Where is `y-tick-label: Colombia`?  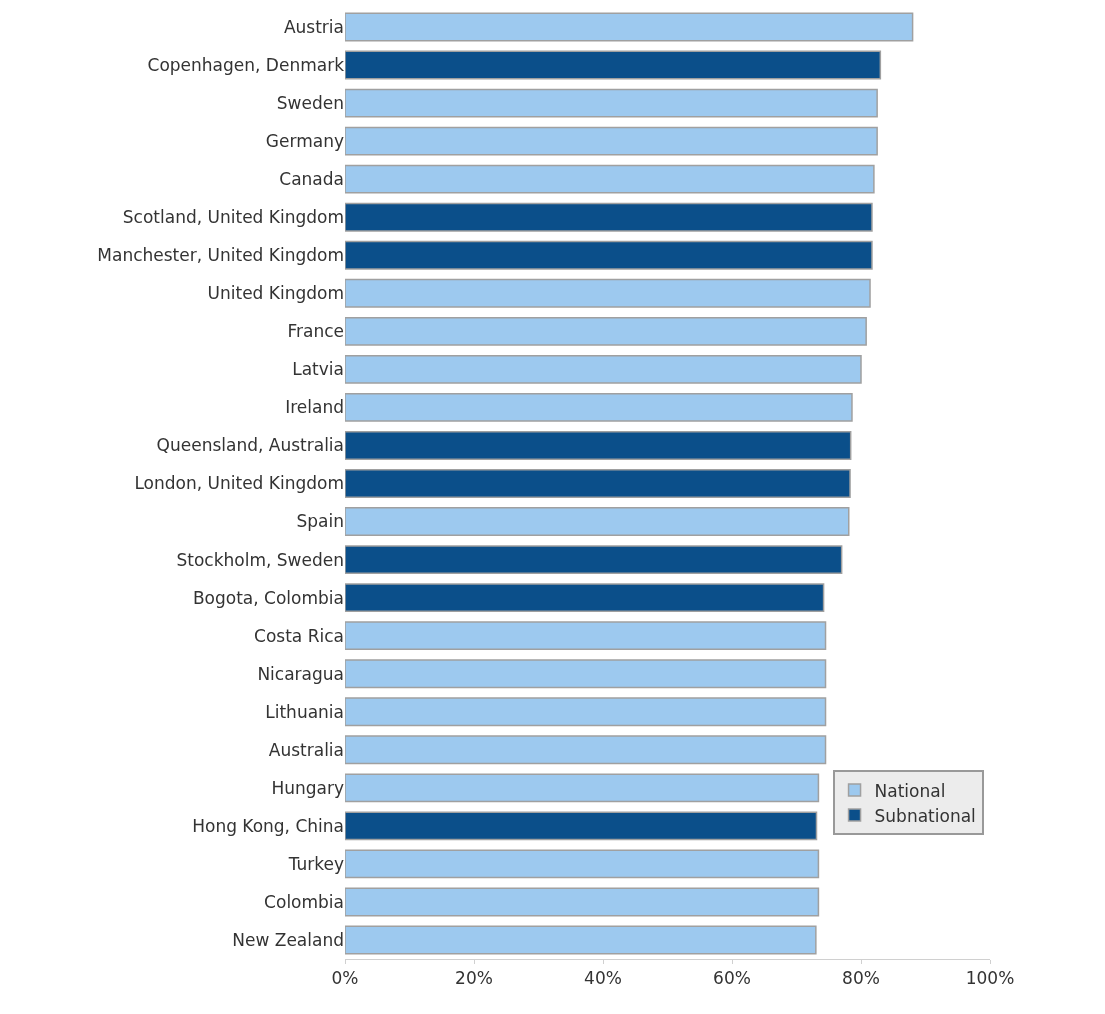
y-tick-label: Colombia is located at coordinates (304, 901).